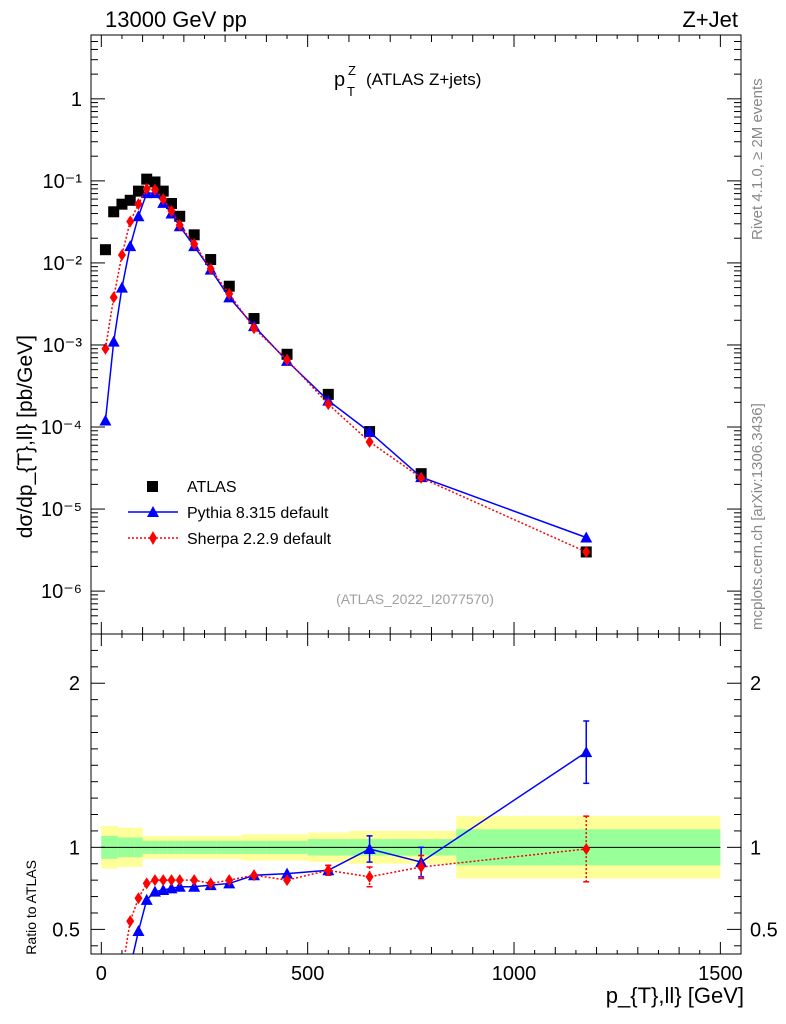 This screenshot has height=1024, width=786. What do you see at coordinates (63, 264) in the screenshot?
I see `y-tick-label-top: 10⁻²` at bounding box center [63, 264].